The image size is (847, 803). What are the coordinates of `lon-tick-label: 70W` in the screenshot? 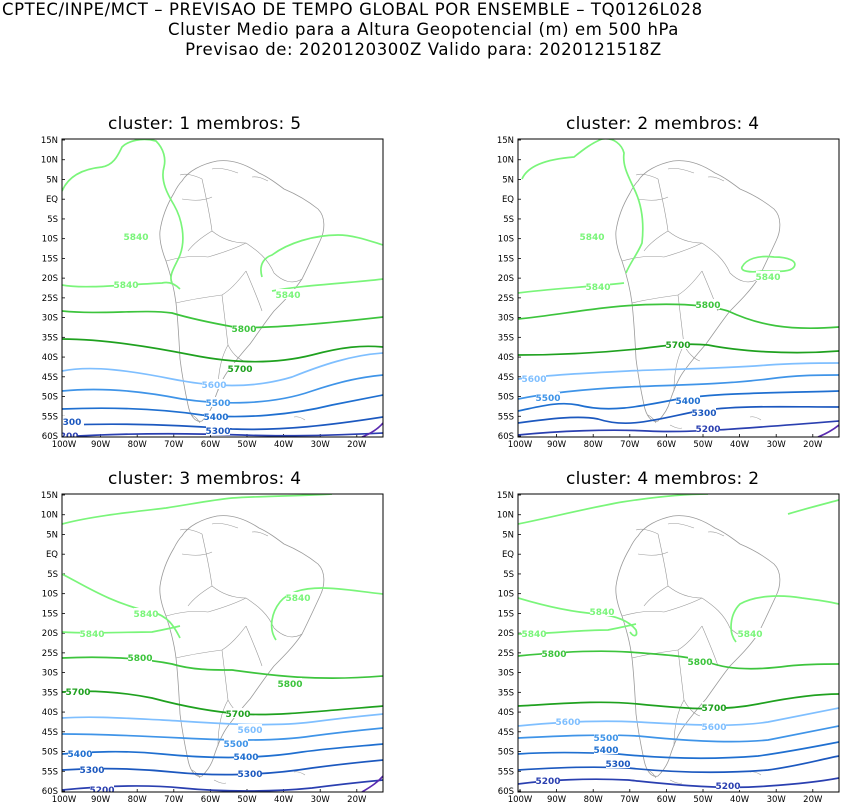 It's located at (630, 799).